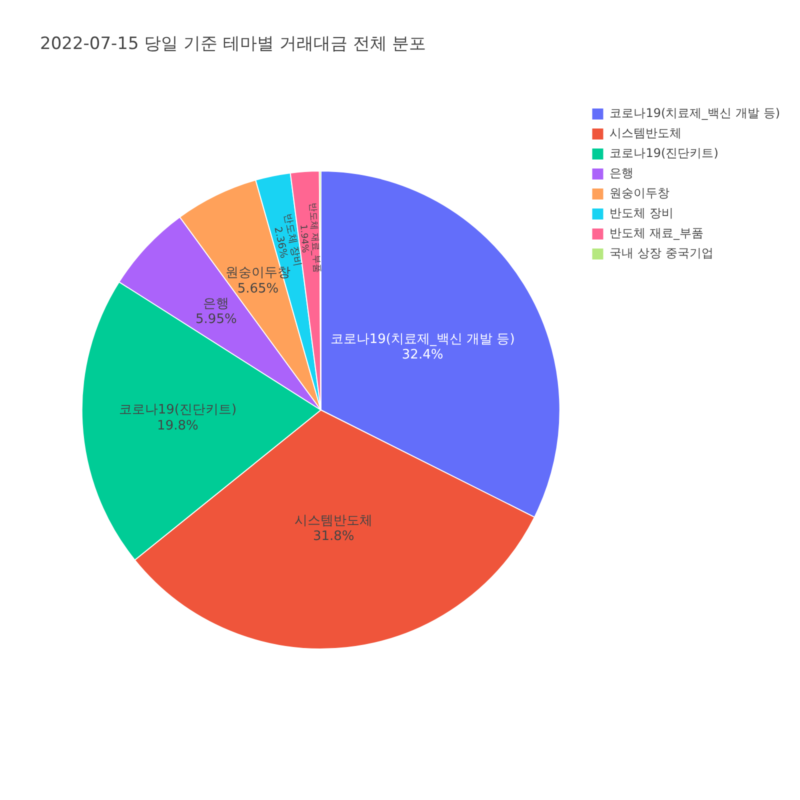 This screenshot has height=800, width=800. What do you see at coordinates (422, 339) in the screenshot?
I see `slice-label: 코로나19(치료제_백신 개발 등)` at bounding box center [422, 339].